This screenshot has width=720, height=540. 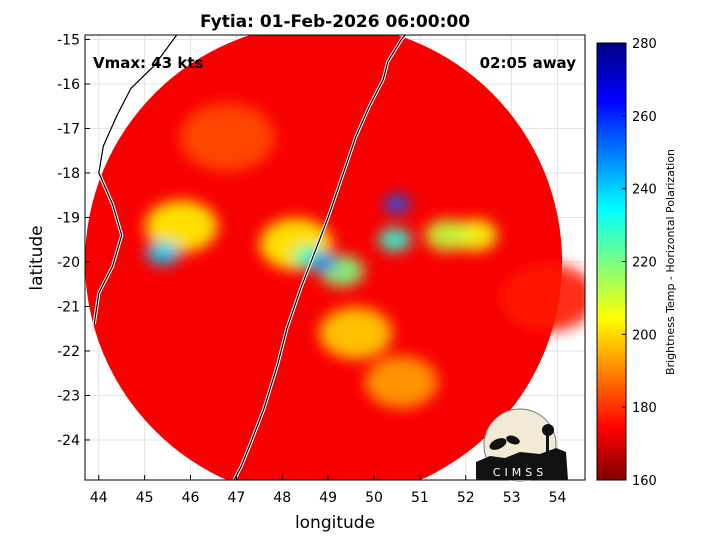 I want to click on time-away-annotation: 02:05 away, so click(x=528, y=63).